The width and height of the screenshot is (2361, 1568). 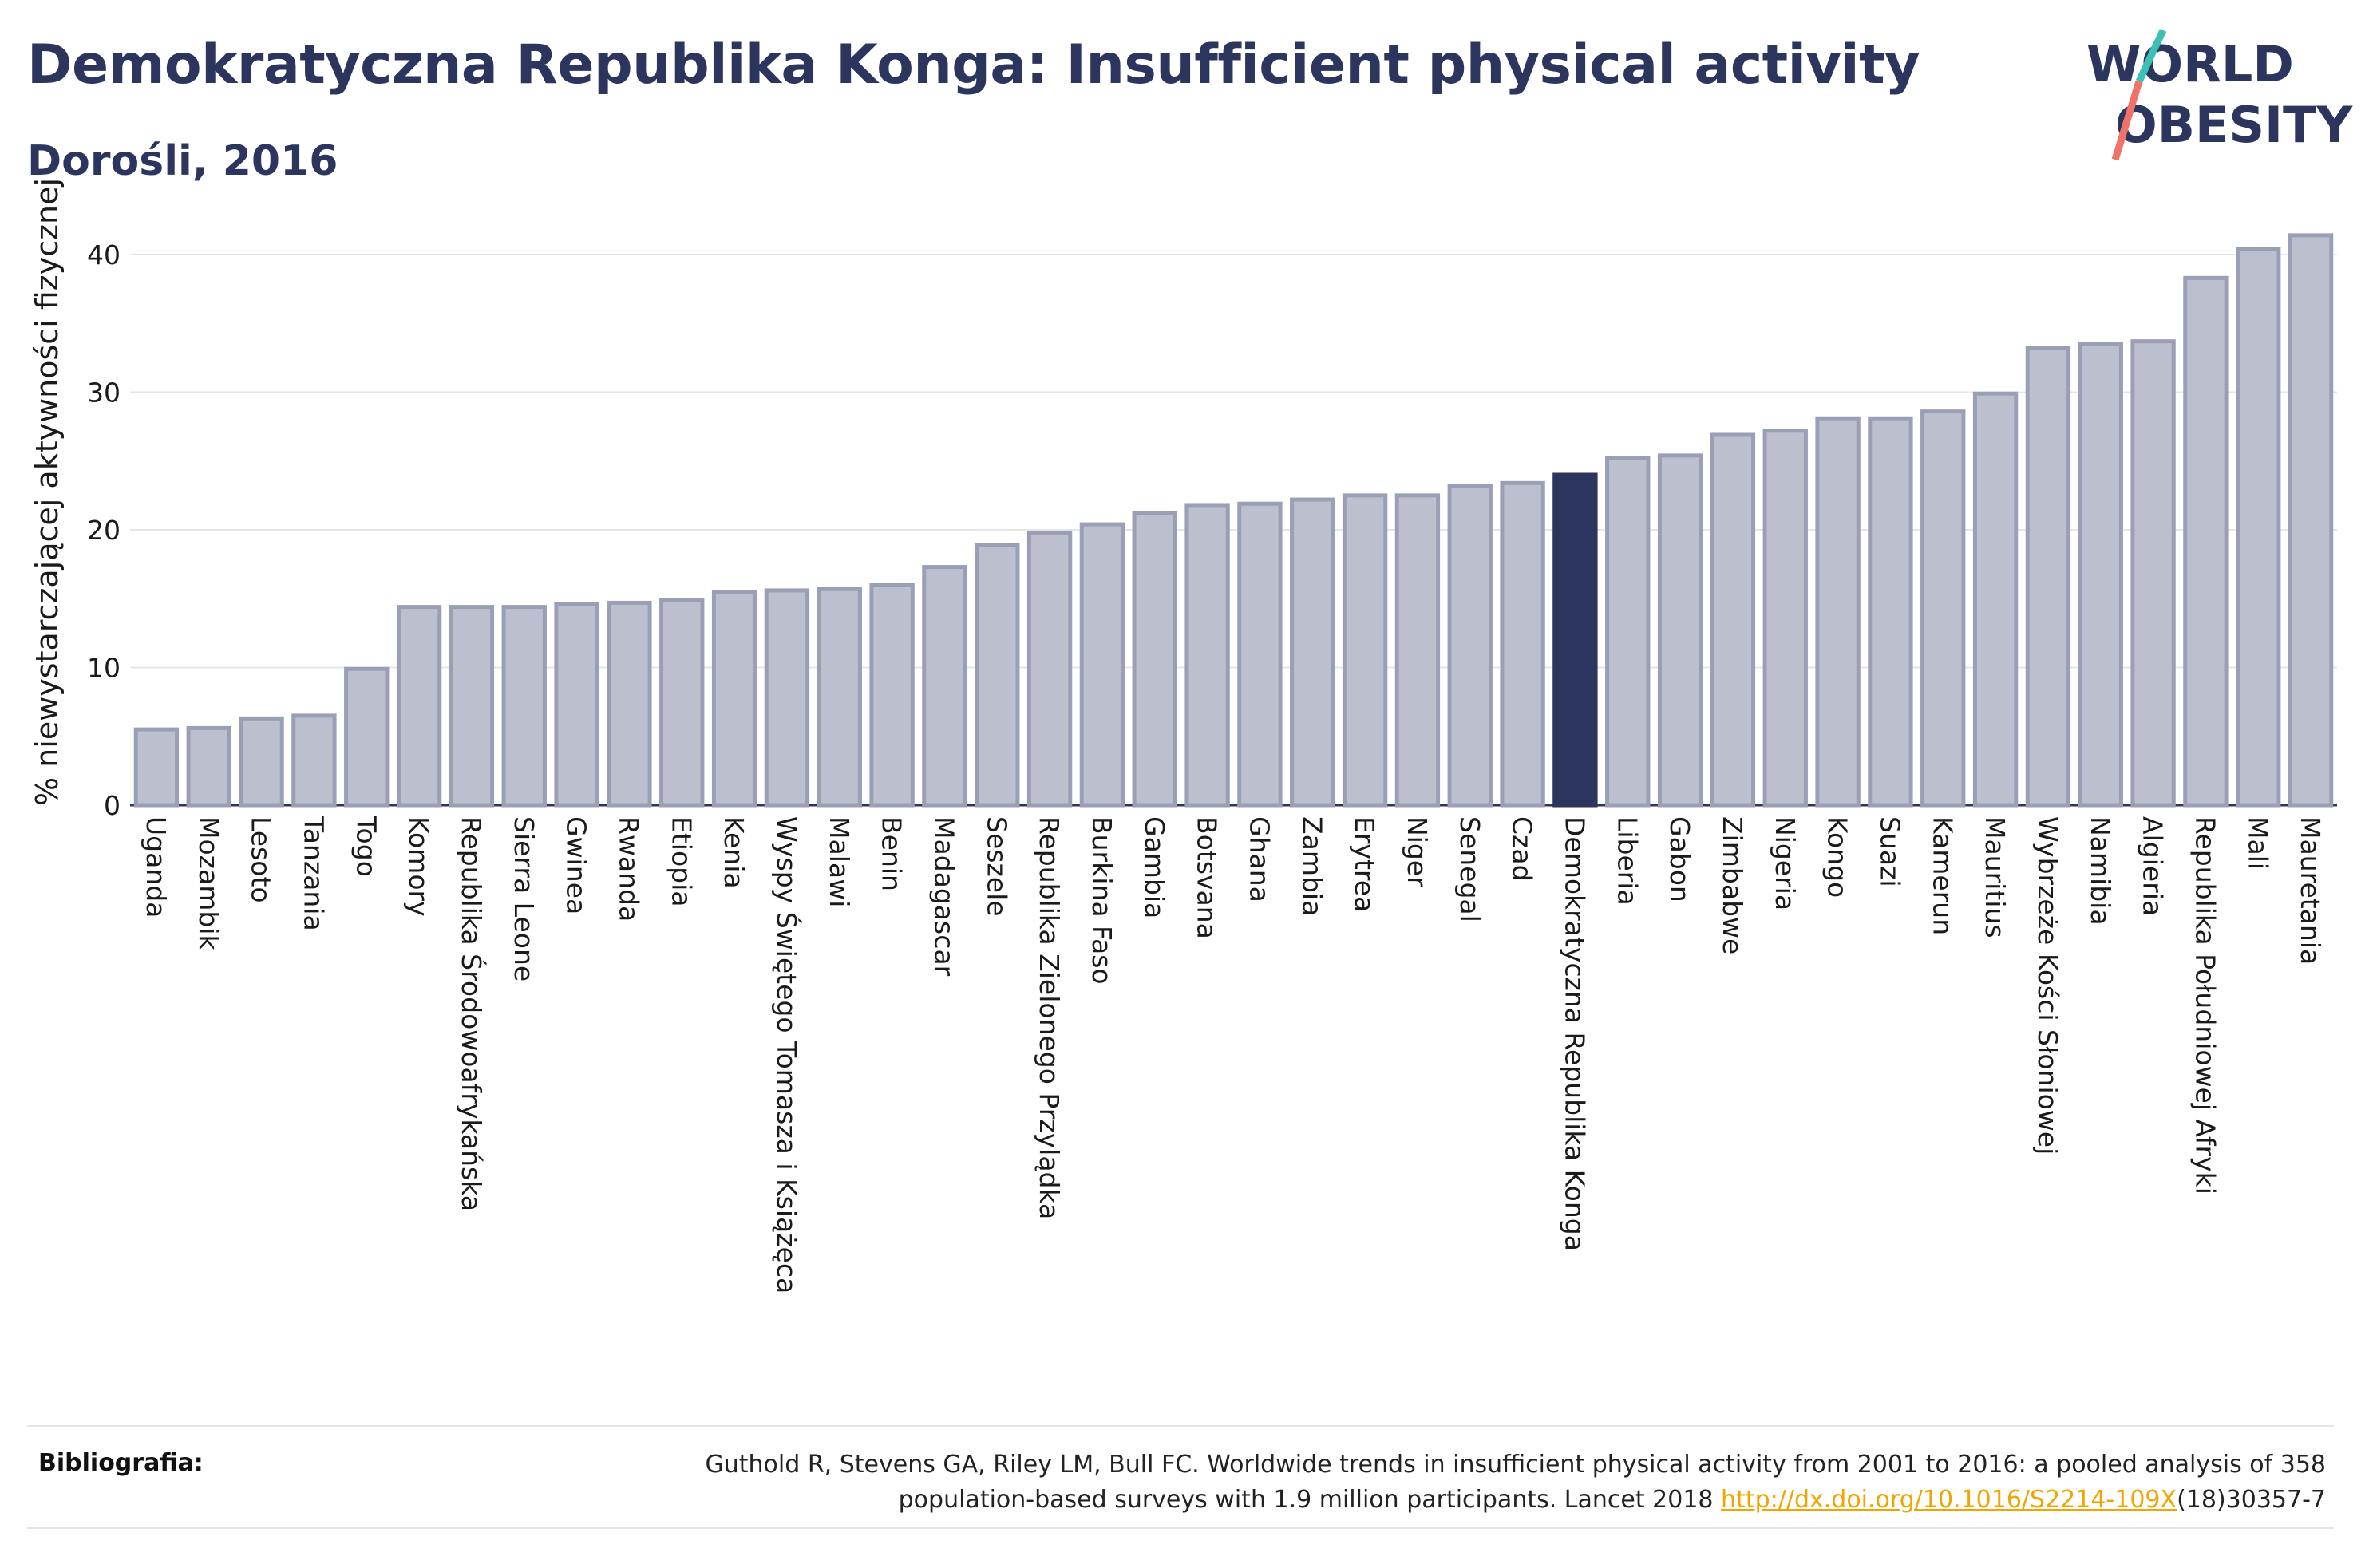 What do you see at coordinates (2234, 125) in the screenshot?
I see `logo-word-obesity: OBESITY` at bounding box center [2234, 125].